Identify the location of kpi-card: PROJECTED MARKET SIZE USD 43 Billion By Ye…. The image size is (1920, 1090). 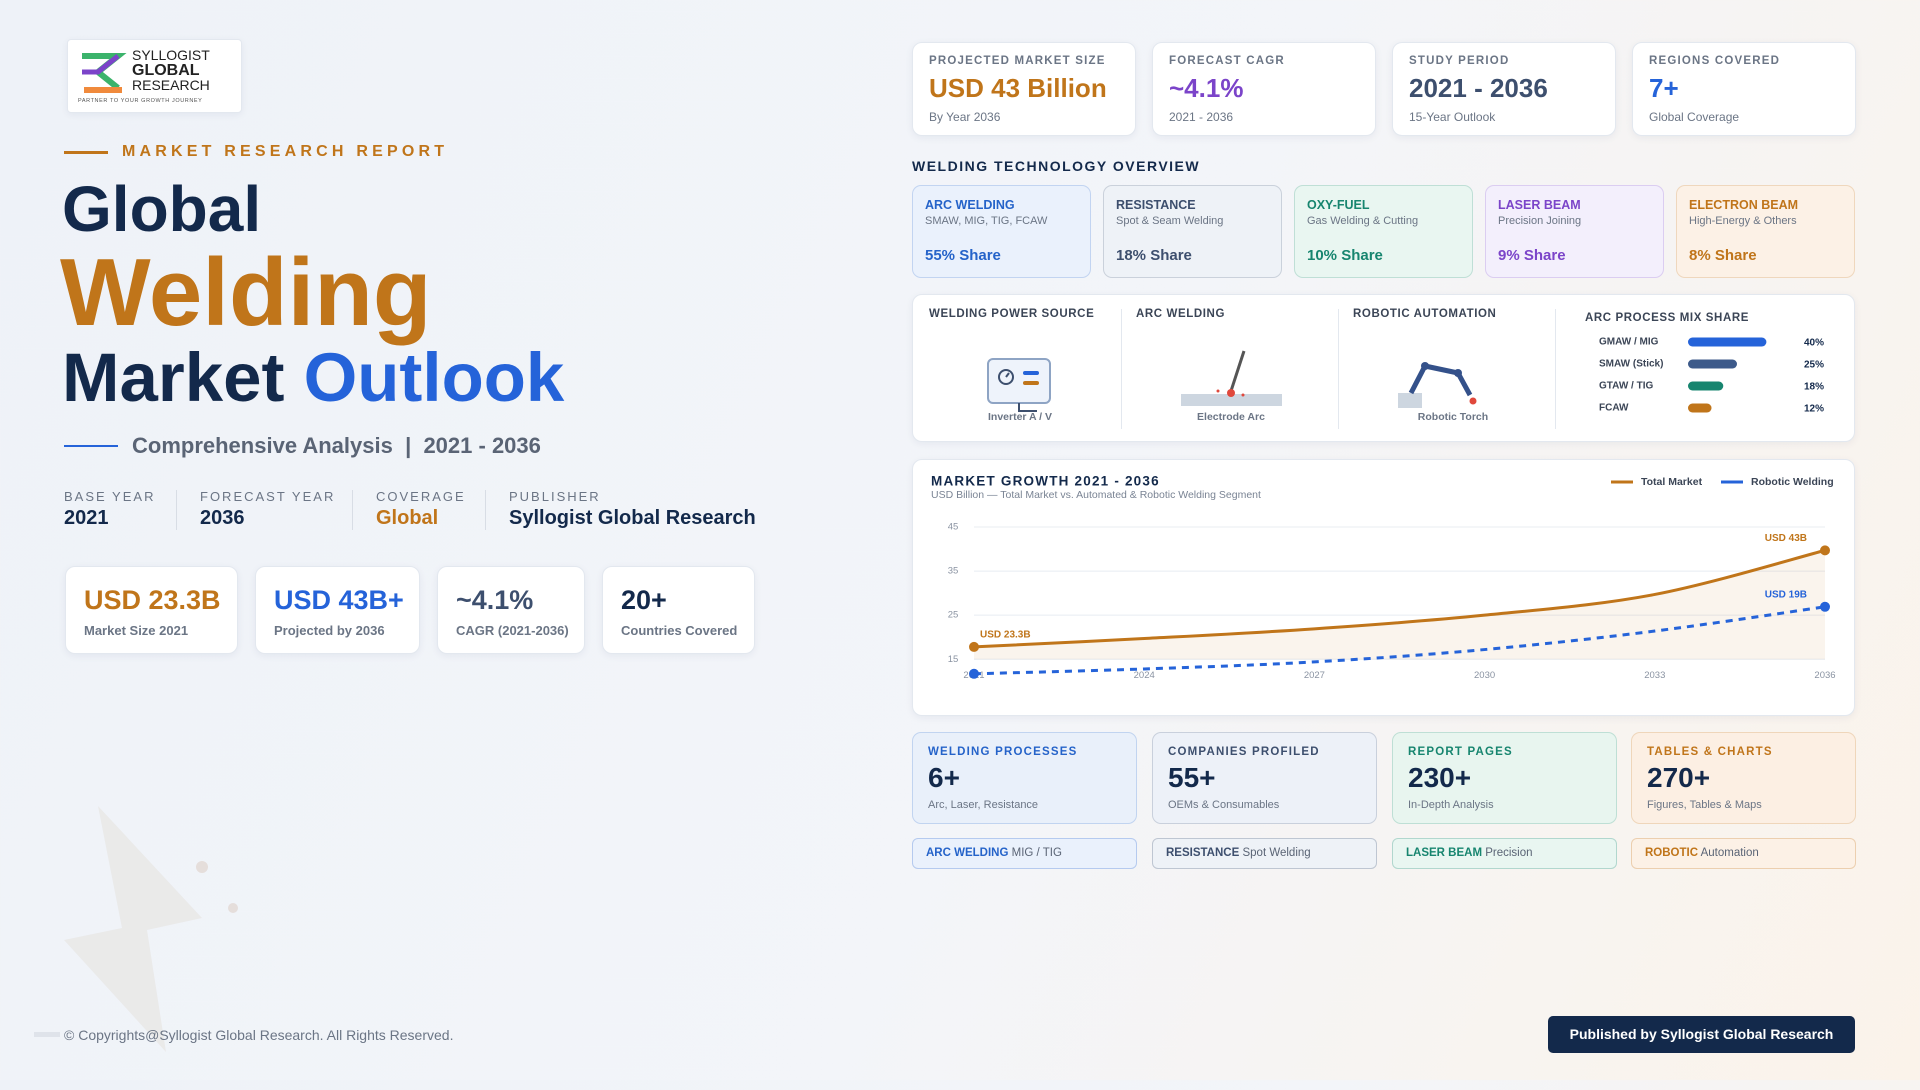
(1024, 89).